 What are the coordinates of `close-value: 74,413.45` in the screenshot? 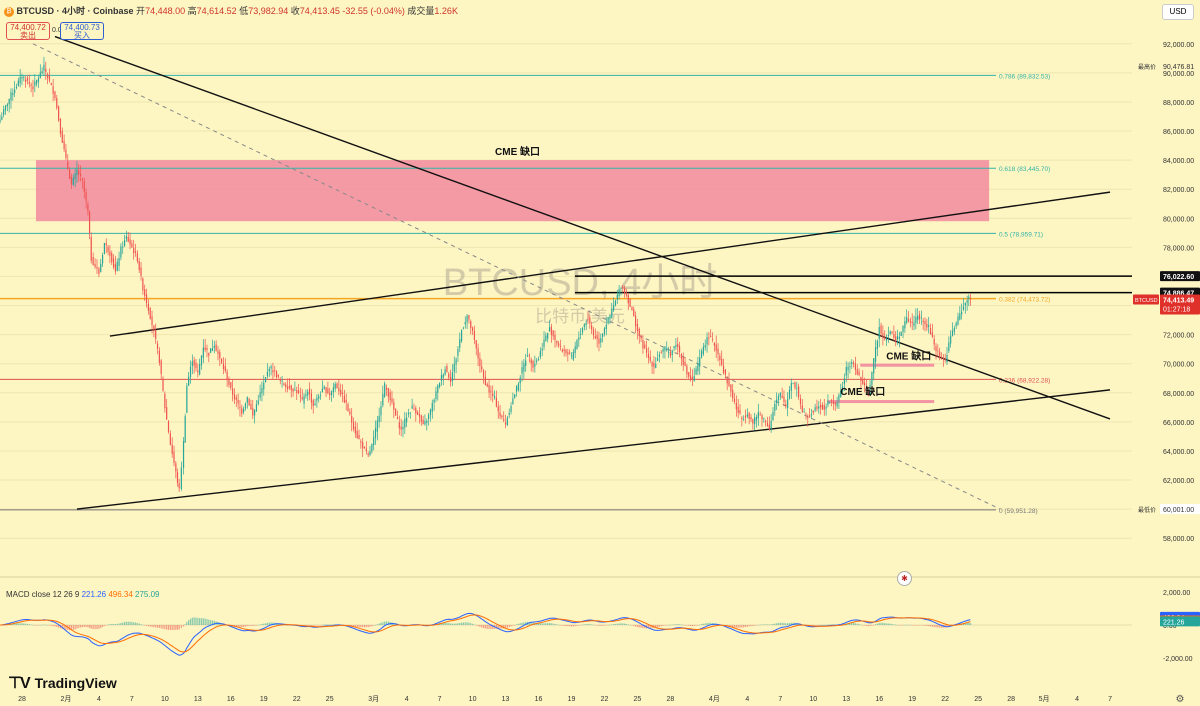 It's located at (319, 11).